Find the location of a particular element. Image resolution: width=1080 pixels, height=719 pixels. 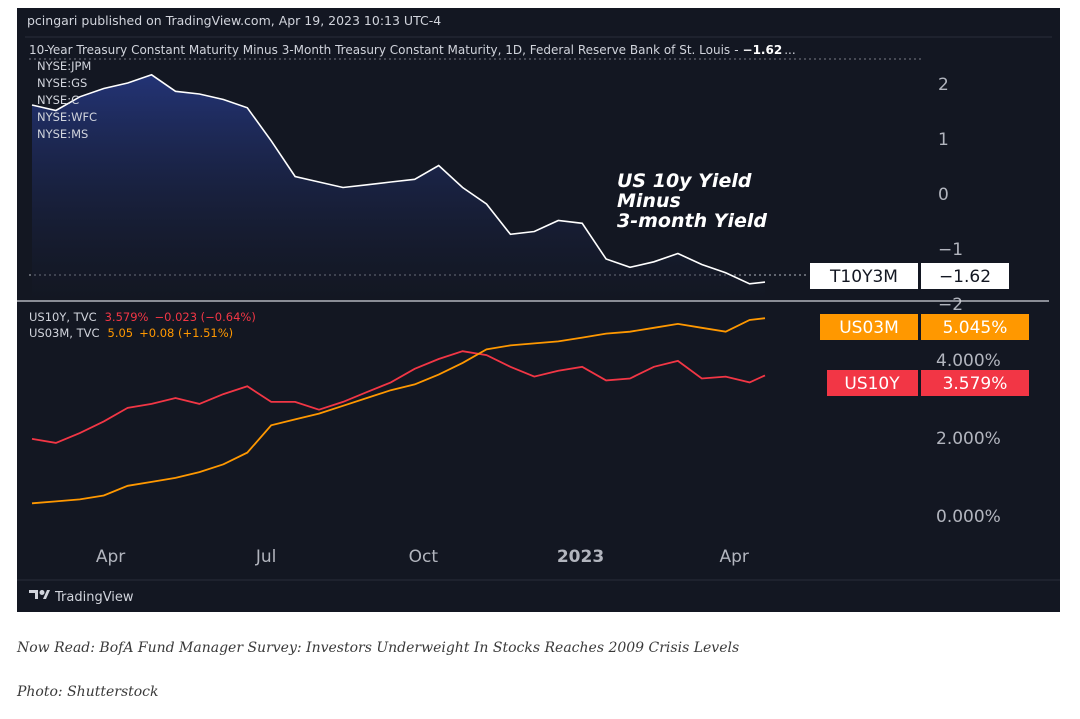

x-axis: Apr Jul Oct 2023 Apr is located at coordinates (422, 557).